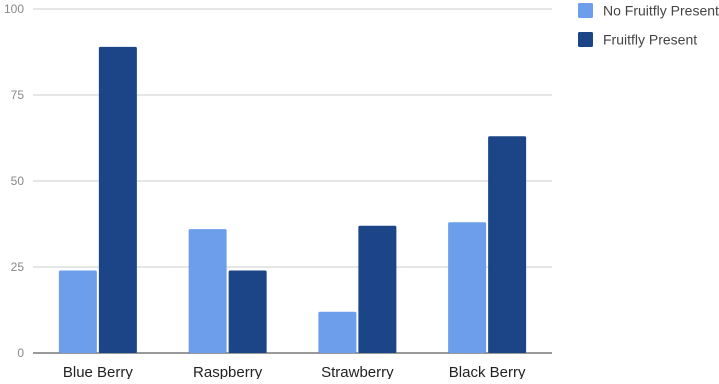  I want to click on bar-fruitfly-present-blue-berry, so click(117, 200).